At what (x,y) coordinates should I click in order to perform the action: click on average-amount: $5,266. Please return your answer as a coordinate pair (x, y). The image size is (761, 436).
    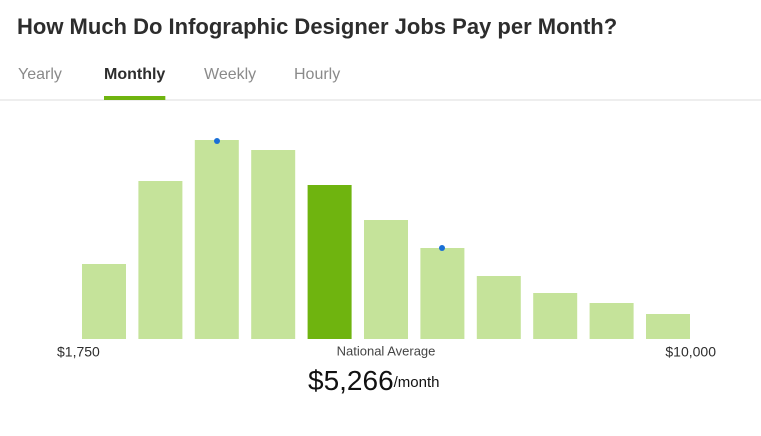
    Looking at the image, I should click on (351, 380).